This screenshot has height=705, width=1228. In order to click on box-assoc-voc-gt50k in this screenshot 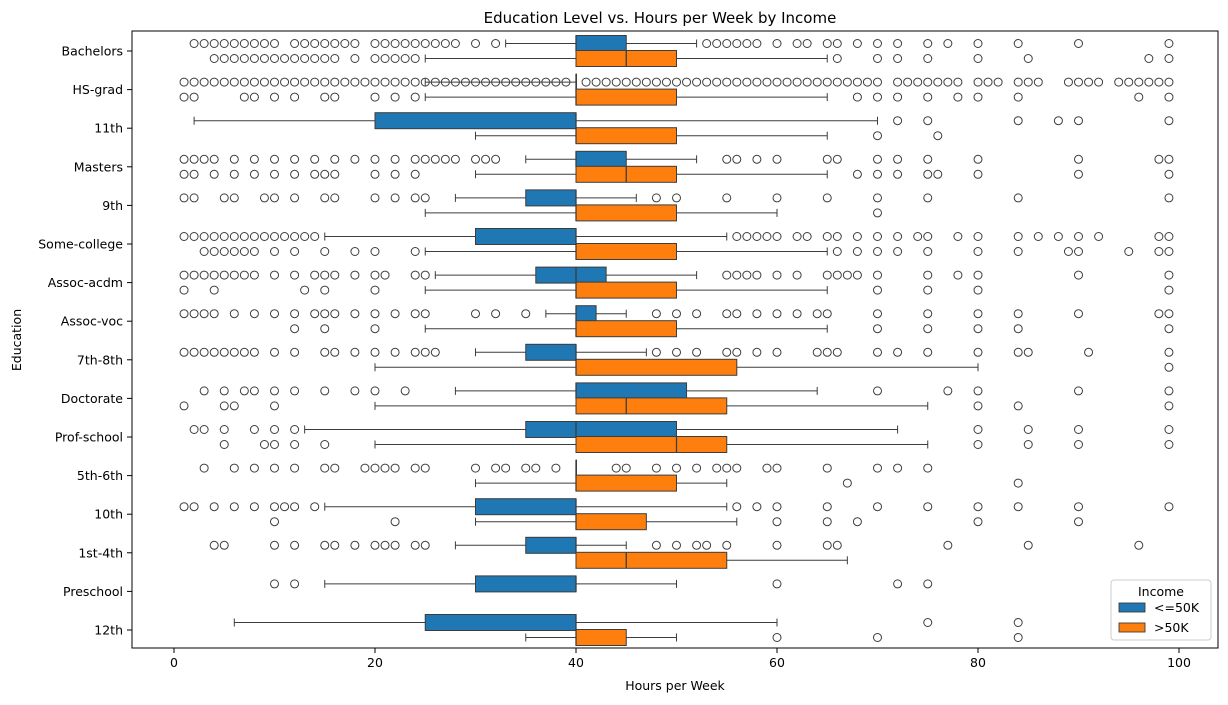, I will do `click(732, 329)`.